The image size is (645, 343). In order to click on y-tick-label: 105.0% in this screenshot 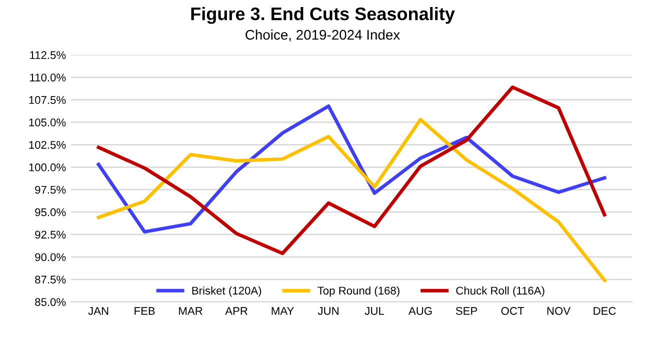, I will do `click(47, 122)`.